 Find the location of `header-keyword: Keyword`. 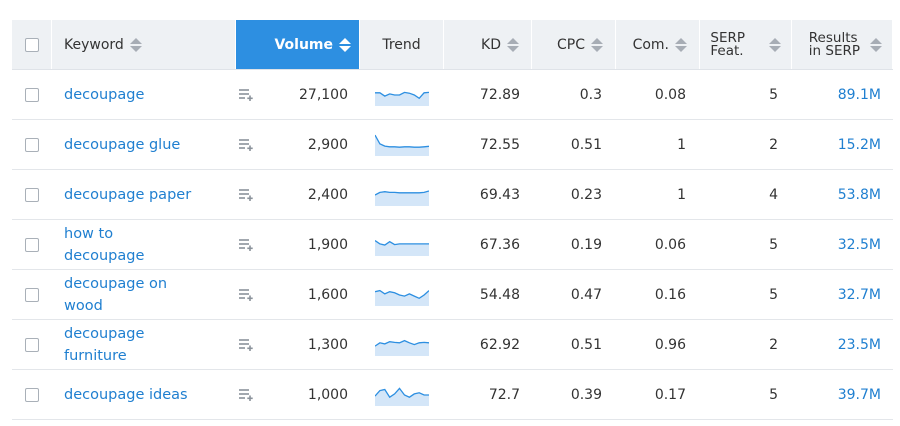

header-keyword: Keyword is located at coordinates (144, 44).